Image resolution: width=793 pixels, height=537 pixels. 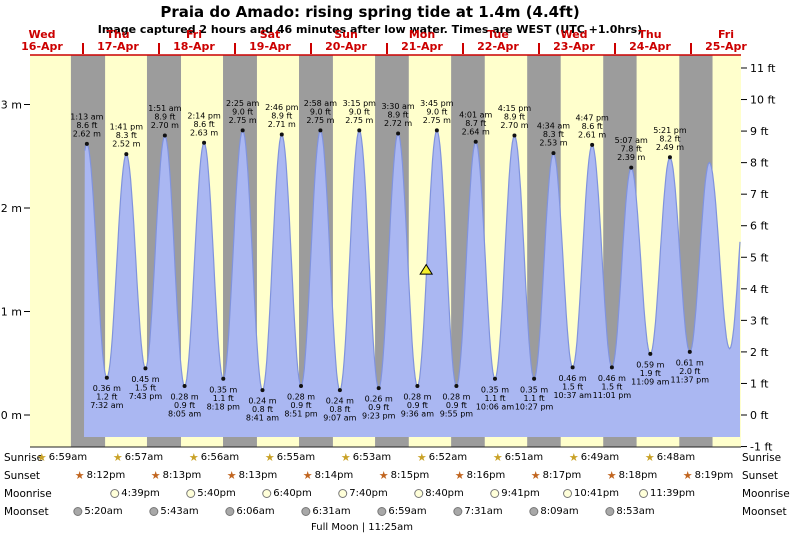 What do you see at coordinates (650, 381) in the screenshot?
I see `low-tide-time: 11:09 am` at bounding box center [650, 381].